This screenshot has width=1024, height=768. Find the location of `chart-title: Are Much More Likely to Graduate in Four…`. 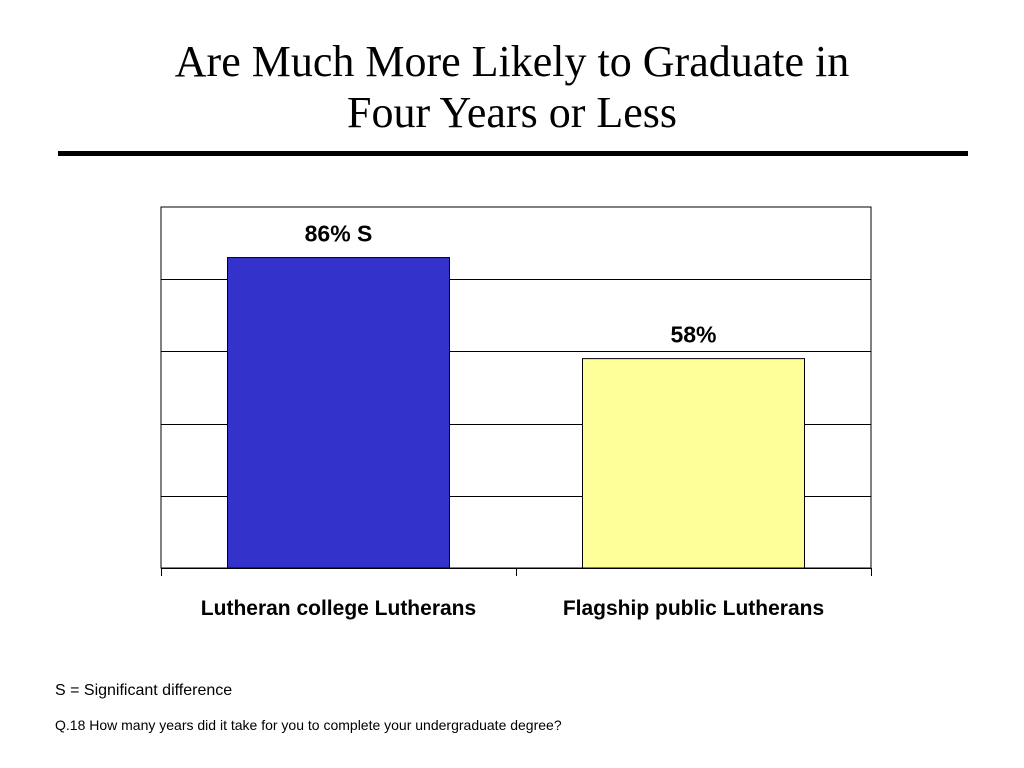

chart-title: Are Much More Likely to Graduate in Four… is located at coordinates (512, 87).